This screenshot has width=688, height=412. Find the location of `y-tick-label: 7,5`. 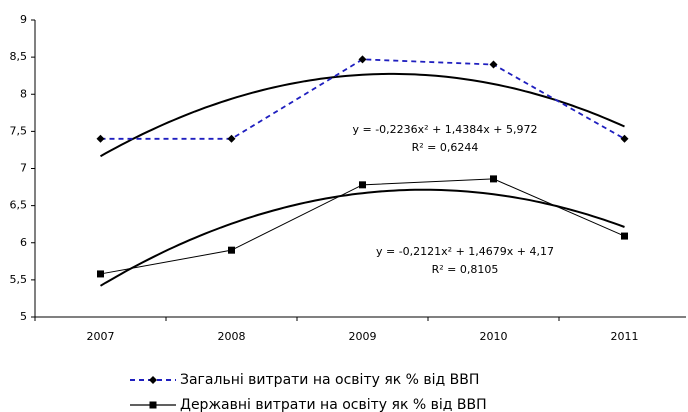

y-tick-label: 7,5 is located at coordinates (19, 130).